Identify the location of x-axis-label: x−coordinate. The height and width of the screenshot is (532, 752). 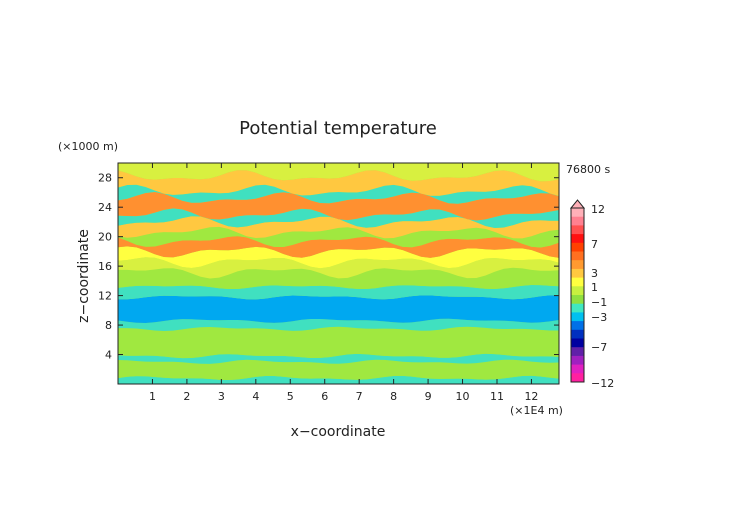
(338, 432).